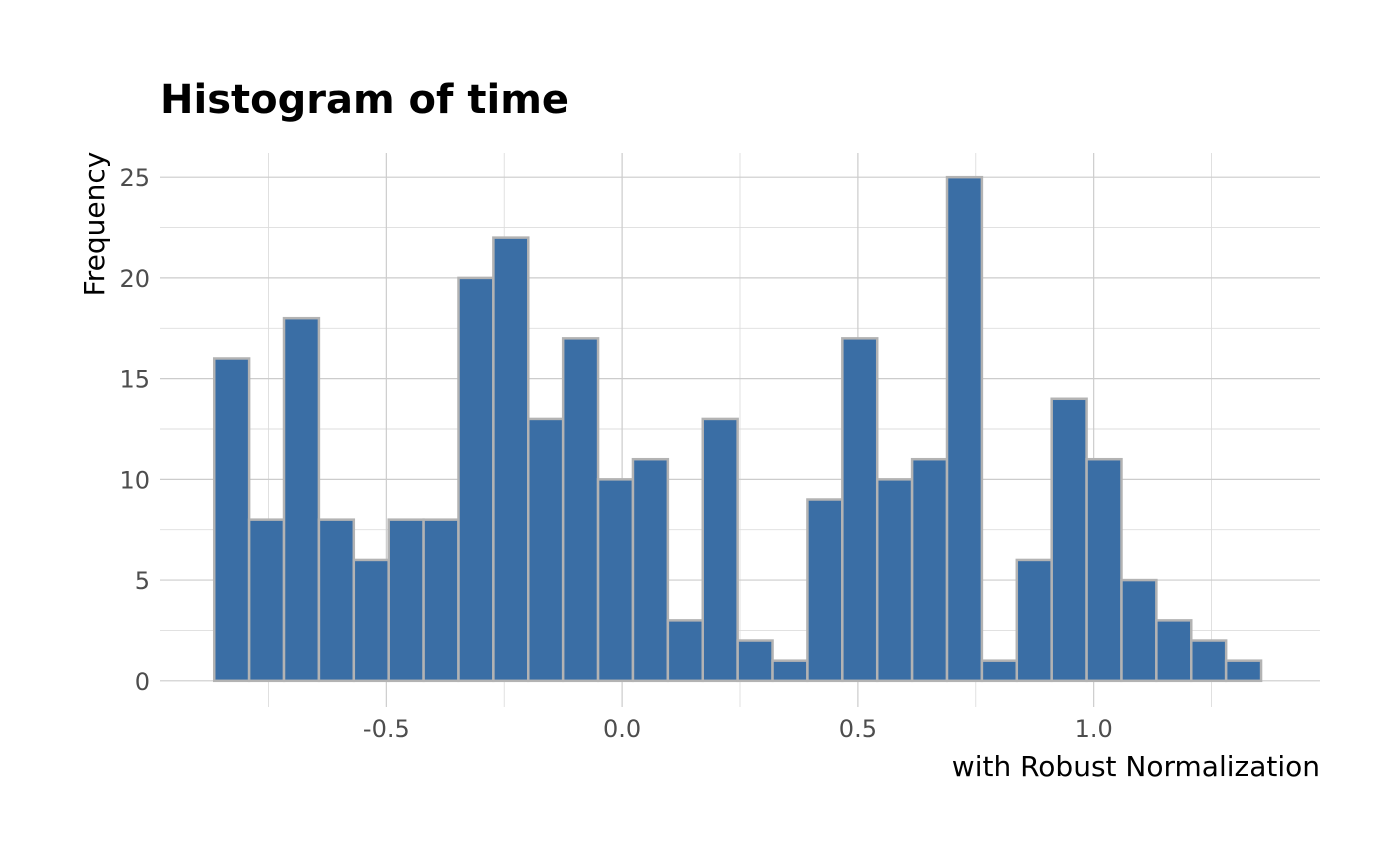  I want to click on y-tick-label: 10, so click(134, 480).